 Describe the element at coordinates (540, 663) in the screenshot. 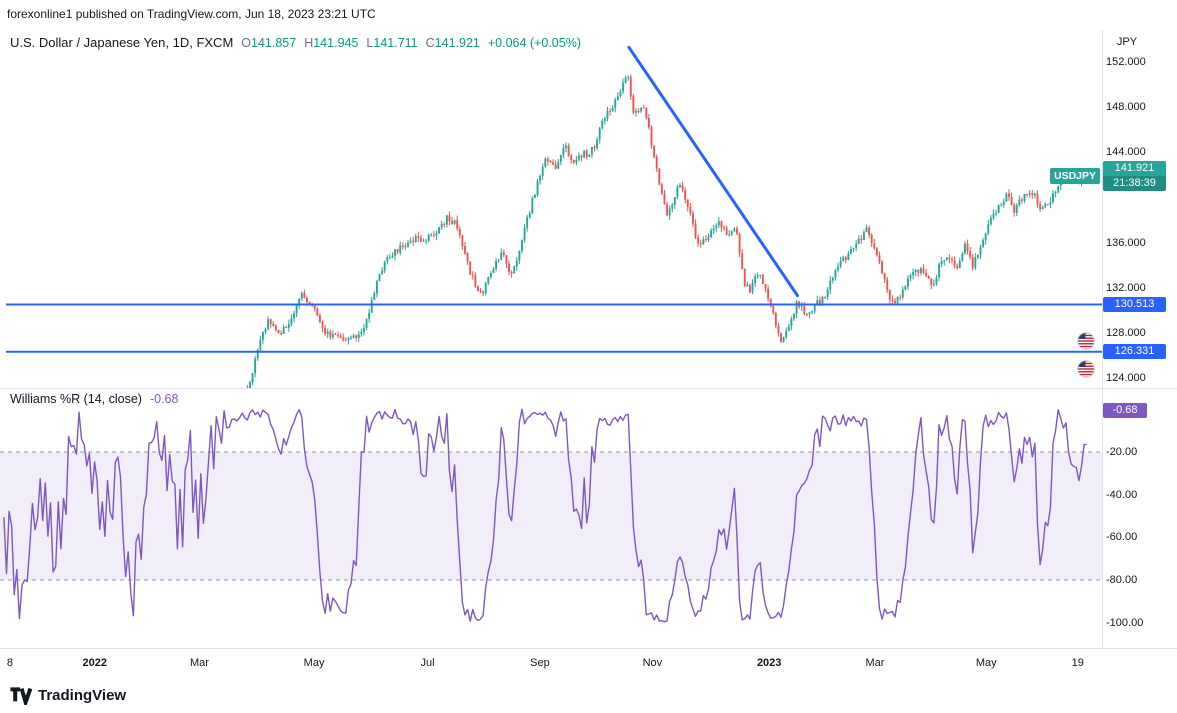

I see `time-axis-label: Sep` at that location.